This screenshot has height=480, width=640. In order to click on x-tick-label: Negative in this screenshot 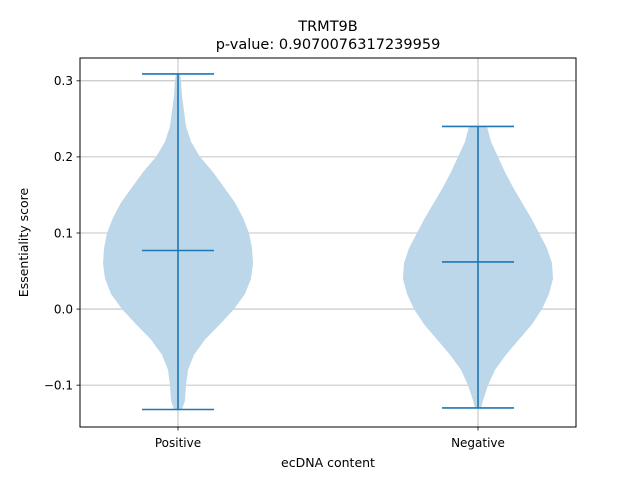, I will do `click(478, 443)`.